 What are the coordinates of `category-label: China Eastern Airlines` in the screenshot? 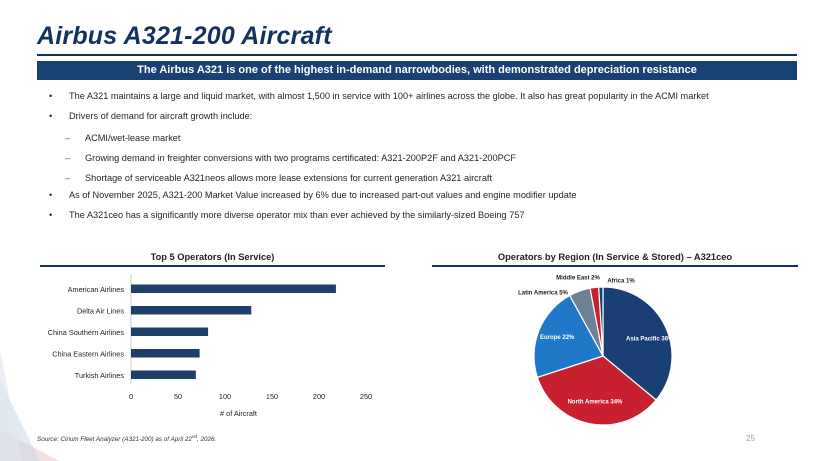 It's located at (88, 353).